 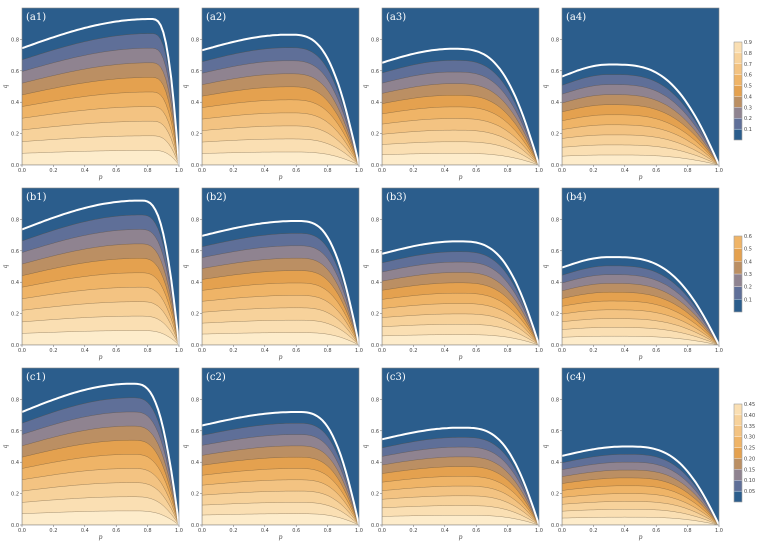 I want to click on colorbar-tick-label: 0.7, so click(x=748, y=65).